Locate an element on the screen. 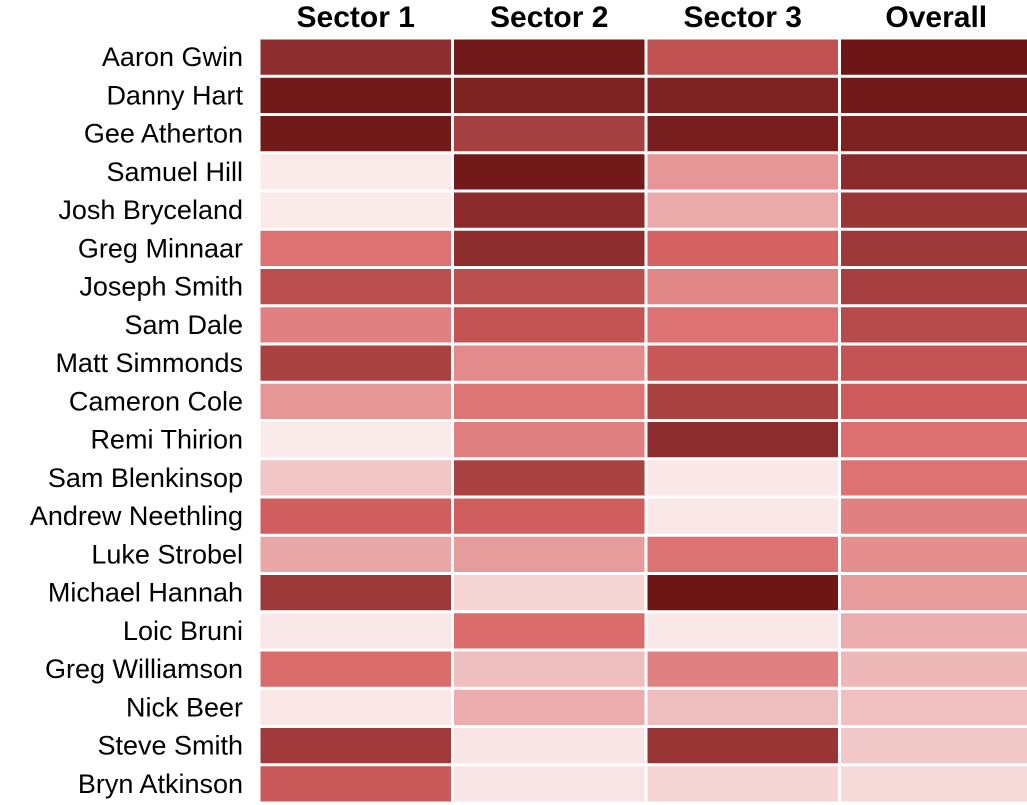 The width and height of the screenshot is (1027, 805). column-label-overall: Overall is located at coordinates (936, 17).